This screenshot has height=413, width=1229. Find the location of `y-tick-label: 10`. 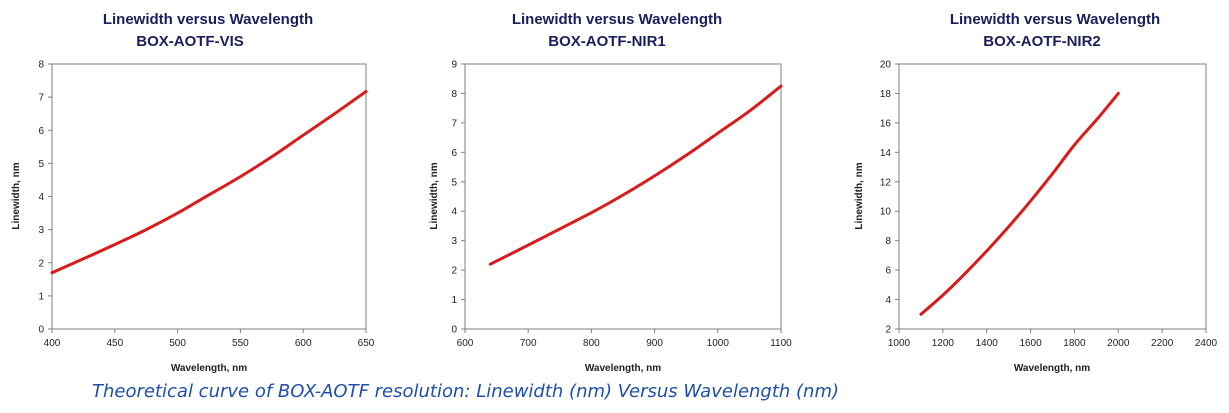

y-tick-label: 10 is located at coordinates (886, 212).